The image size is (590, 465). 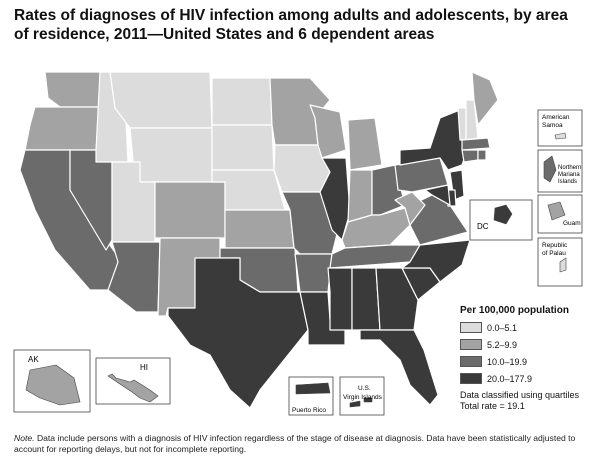 I want to click on palau-label: Republic, so click(x=555, y=245).